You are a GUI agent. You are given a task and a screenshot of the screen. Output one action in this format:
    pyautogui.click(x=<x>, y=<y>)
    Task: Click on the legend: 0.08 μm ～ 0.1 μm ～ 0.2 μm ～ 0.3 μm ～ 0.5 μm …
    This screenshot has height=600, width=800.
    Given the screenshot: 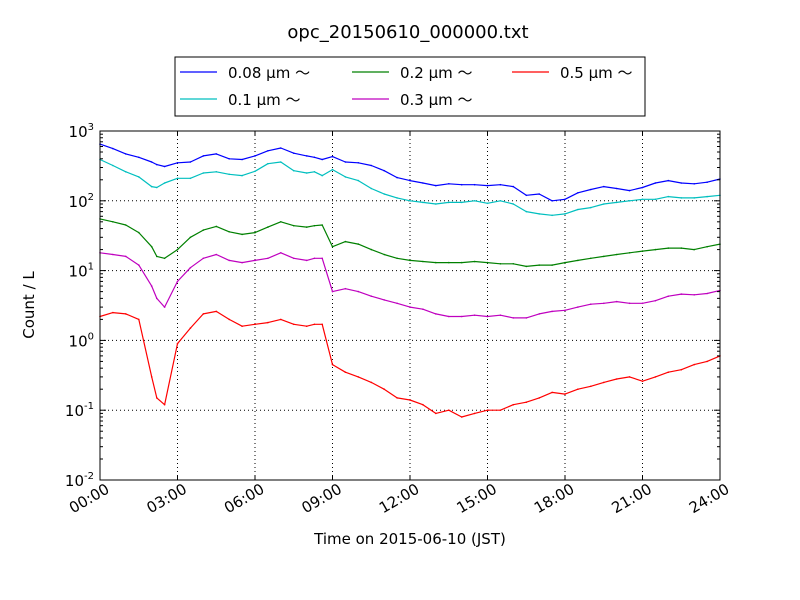 What is the action you would take?
    pyautogui.click(x=410, y=86)
    